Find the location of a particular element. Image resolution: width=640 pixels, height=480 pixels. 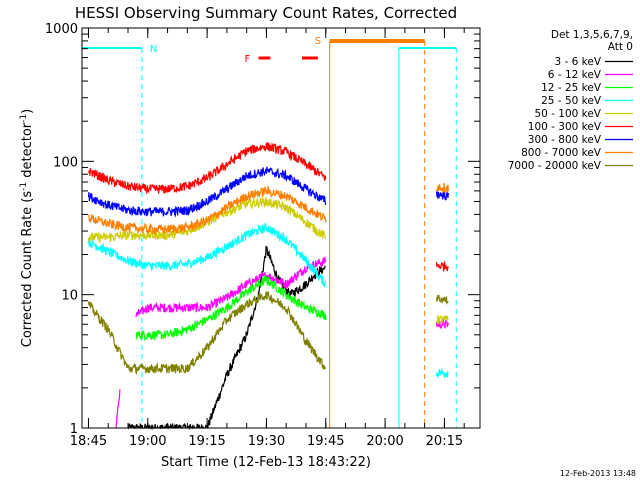

legend-header: Det 1,3,5,6,7,9, is located at coordinates (592, 35).